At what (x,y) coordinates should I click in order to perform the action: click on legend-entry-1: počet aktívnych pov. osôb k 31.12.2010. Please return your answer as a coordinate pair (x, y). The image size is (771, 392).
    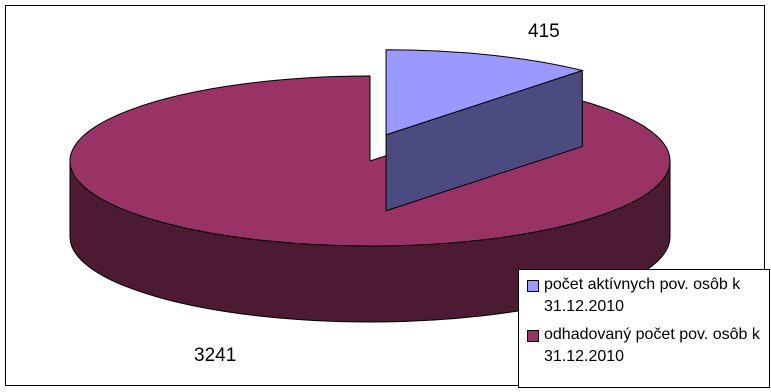
    Looking at the image, I should click on (645, 296).